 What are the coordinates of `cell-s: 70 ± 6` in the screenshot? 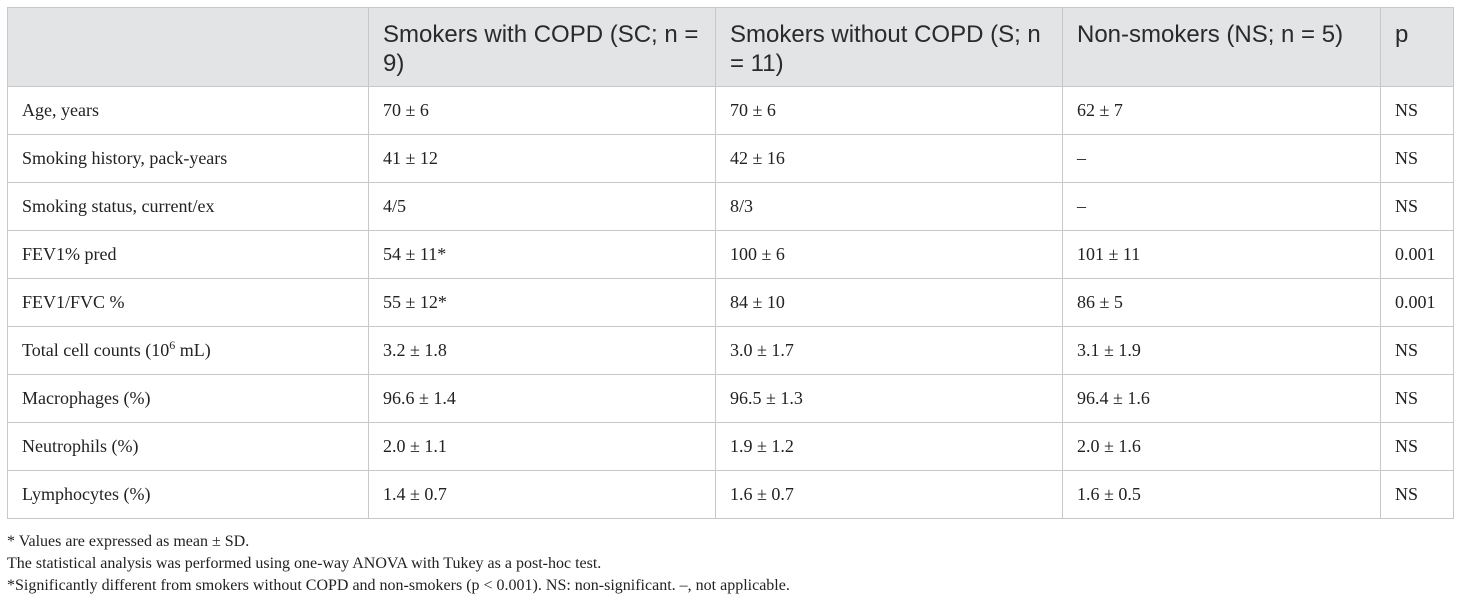 It's located at (889, 110).